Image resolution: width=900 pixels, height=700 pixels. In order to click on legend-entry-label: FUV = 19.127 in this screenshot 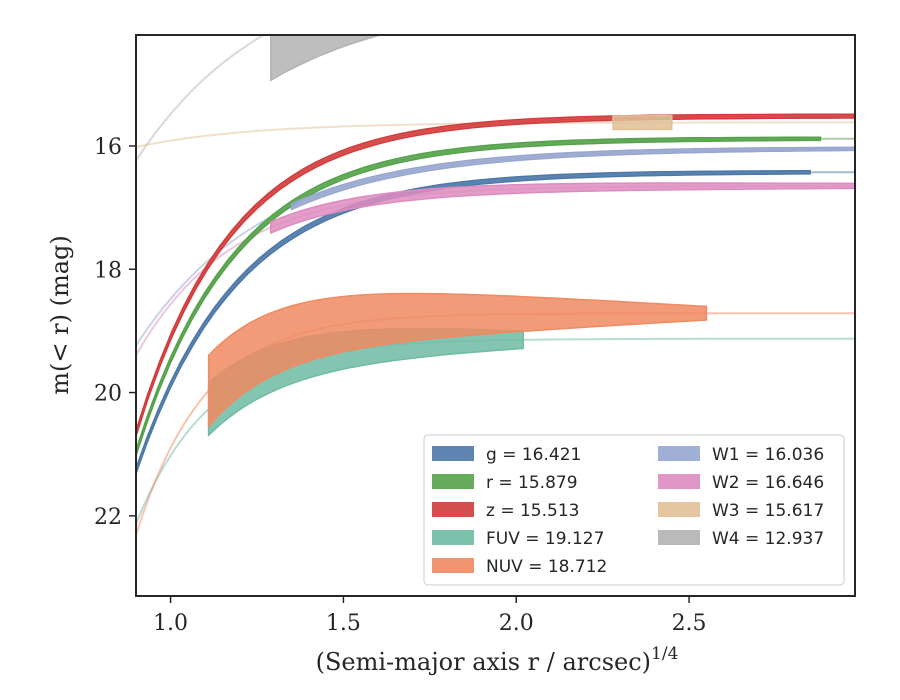, I will do `click(545, 539)`.